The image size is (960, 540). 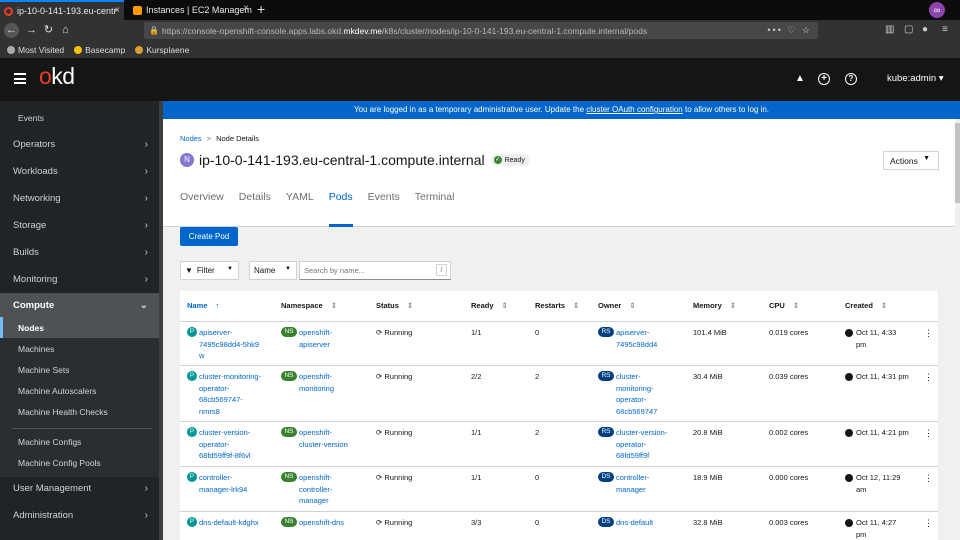 What do you see at coordinates (161, 320) in the screenshot?
I see `sidebar-scrollbar` at bounding box center [161, 320].